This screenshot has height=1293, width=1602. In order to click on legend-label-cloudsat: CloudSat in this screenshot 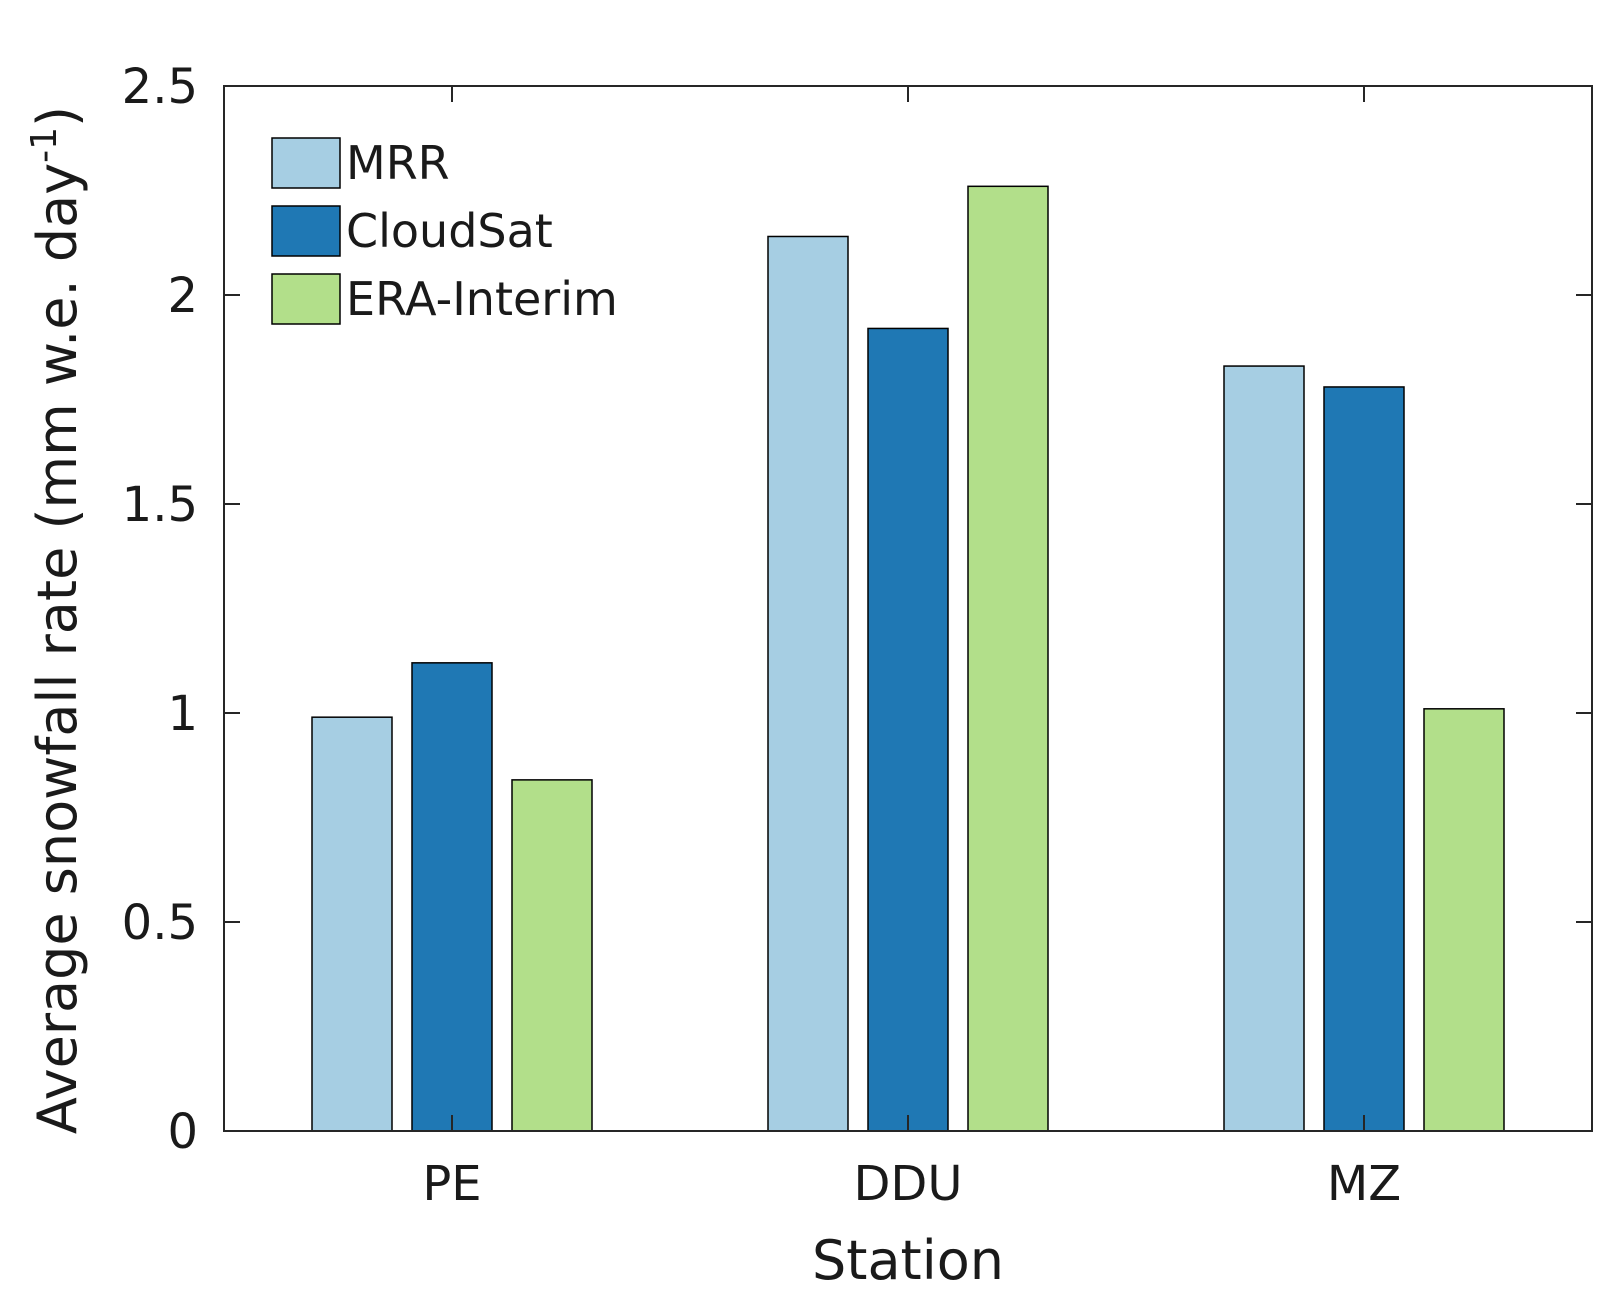, I will do `click(449, 231)`.